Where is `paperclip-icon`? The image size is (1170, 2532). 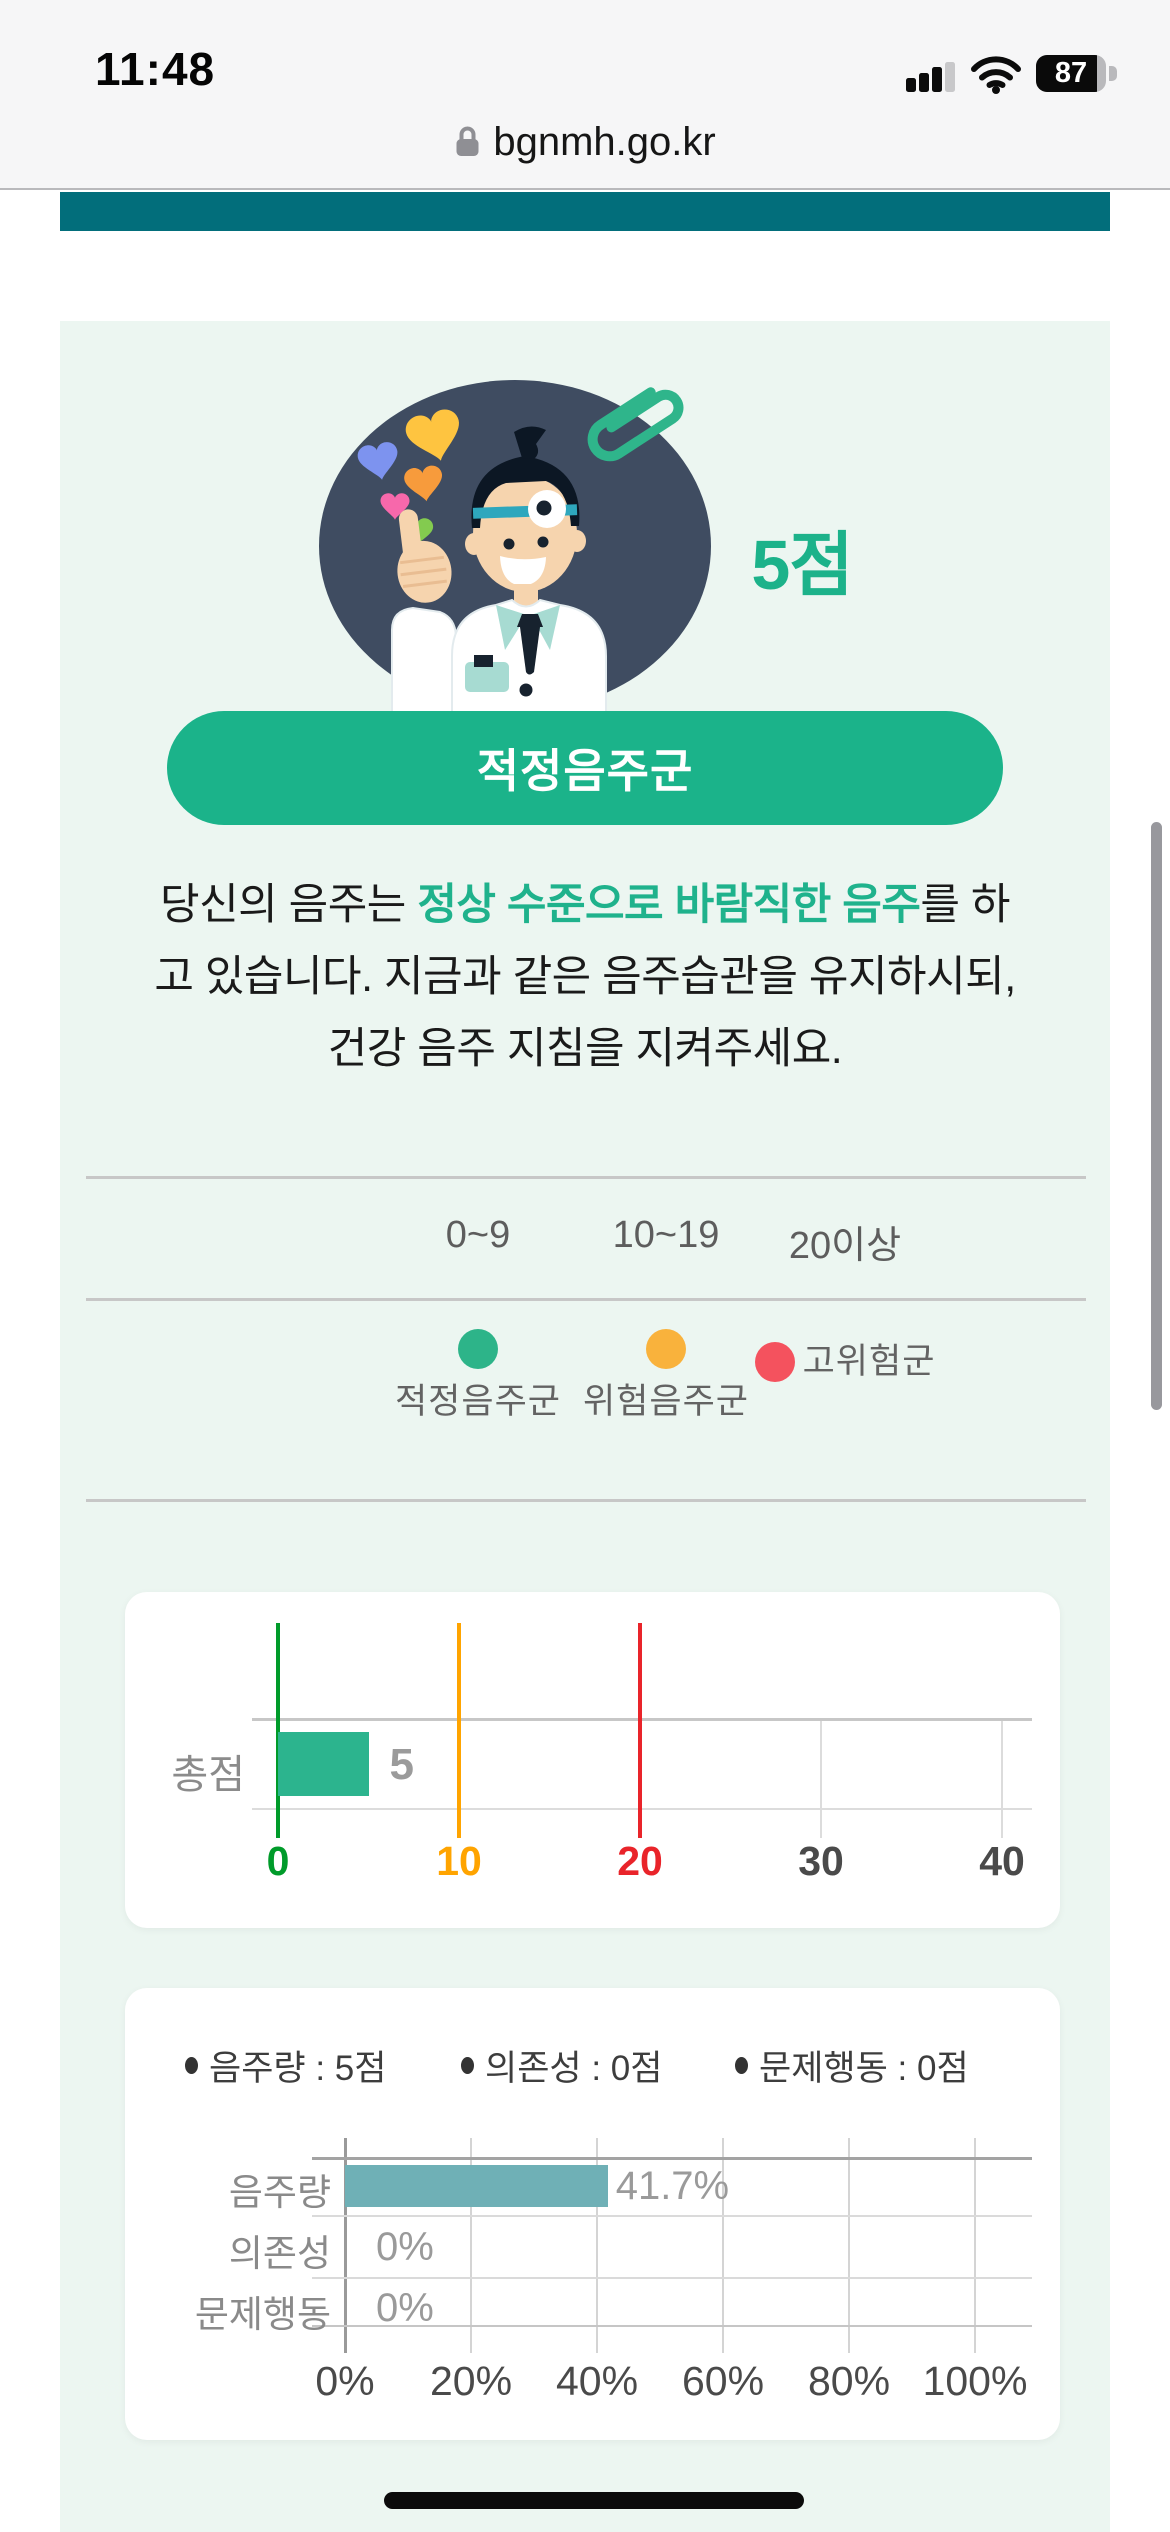
paperclip-icon is located at coordinates (635, 424).